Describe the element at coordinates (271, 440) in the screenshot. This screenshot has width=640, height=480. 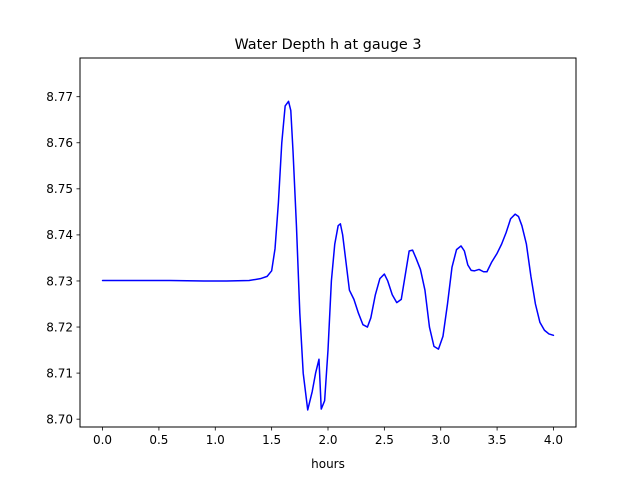
I see `x-tick-label: 1.5` at that location.